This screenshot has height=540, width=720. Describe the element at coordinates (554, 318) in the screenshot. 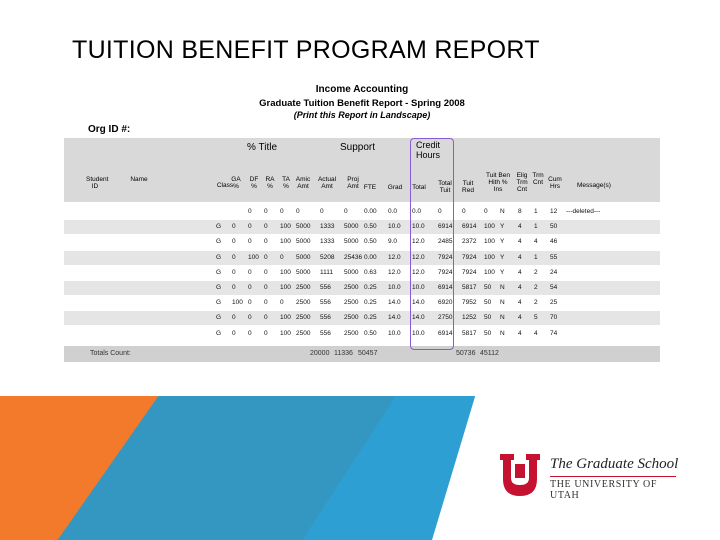

I see `table-cell: 70` at that location.